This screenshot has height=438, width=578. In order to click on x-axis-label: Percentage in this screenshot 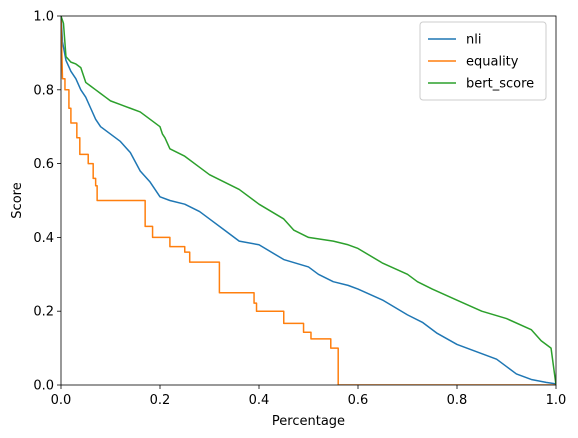, I will do `click(308, 421)`.